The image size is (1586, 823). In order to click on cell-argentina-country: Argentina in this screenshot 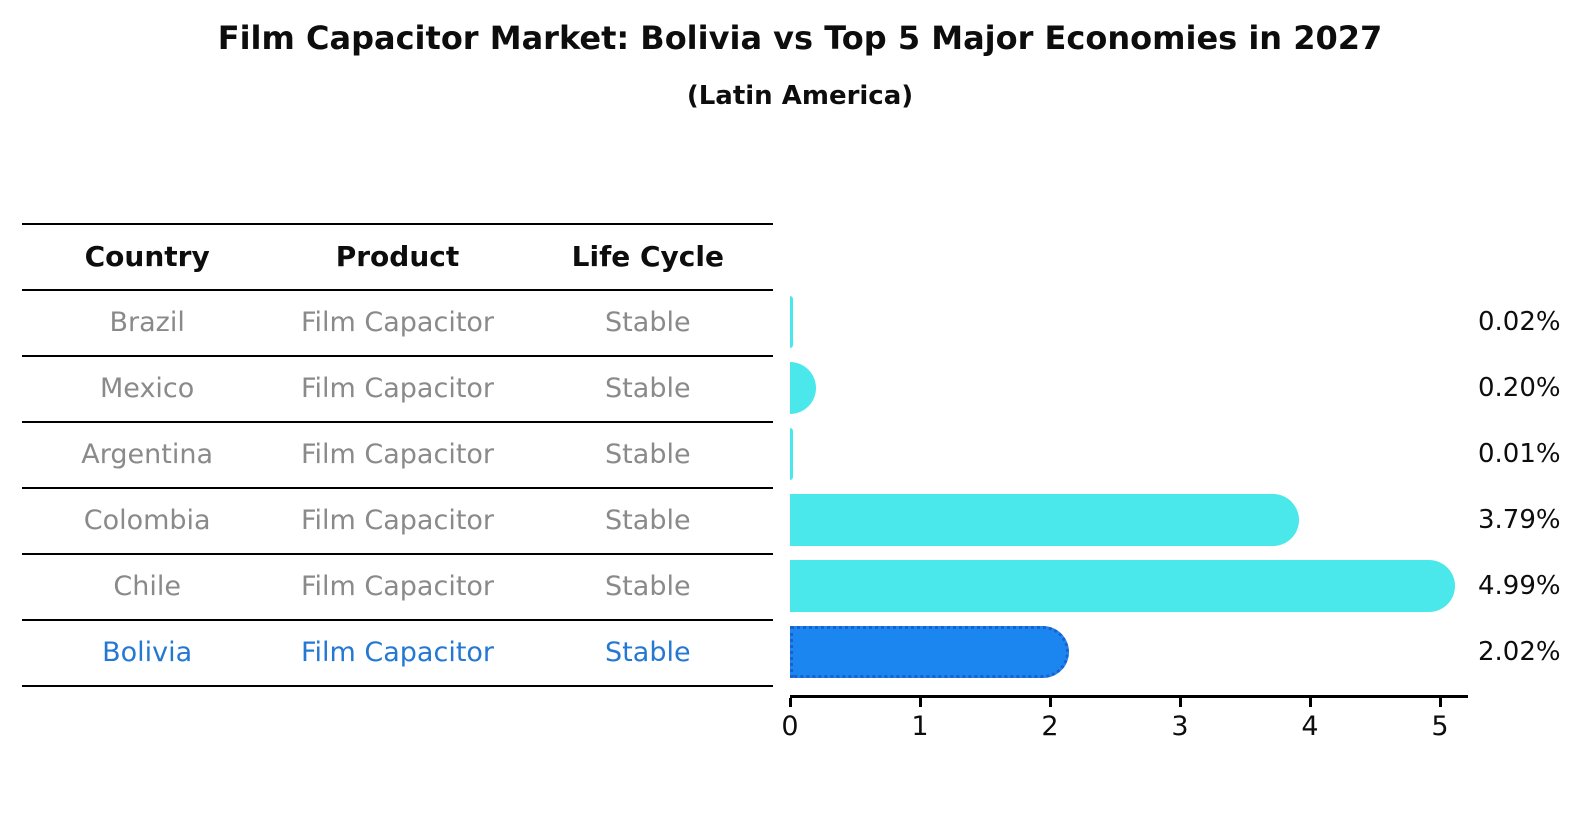, I will do `click(147, 454)`.